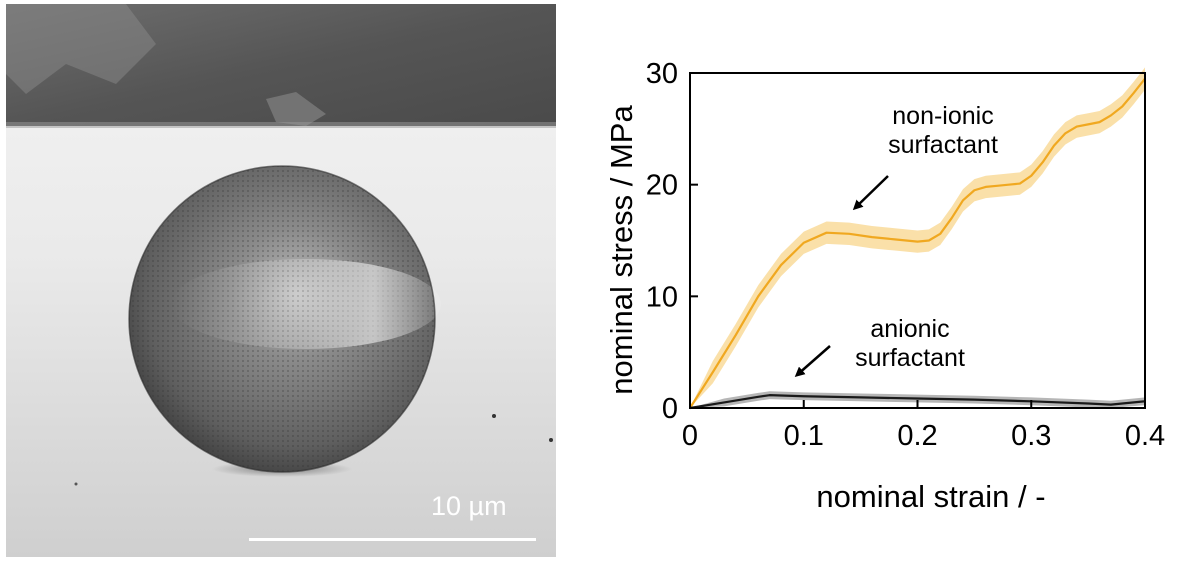 This screenshot has height=563, width=1177. What do you see at coordinates (392, 539) in the screenshot?
I see `scale-bar` at bounding box center [392, 539].